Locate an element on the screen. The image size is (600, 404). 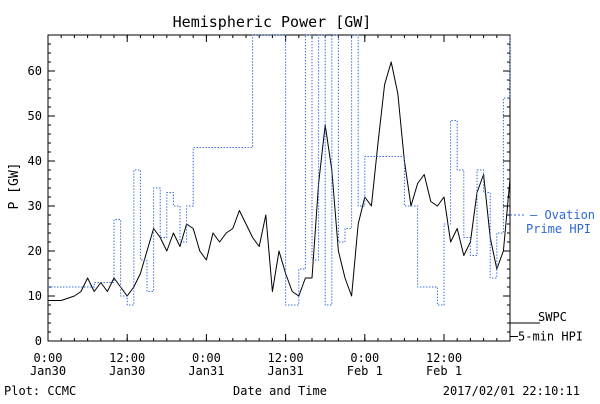
legend-label-swpc: SWPC is located at coordinates (552, 317).